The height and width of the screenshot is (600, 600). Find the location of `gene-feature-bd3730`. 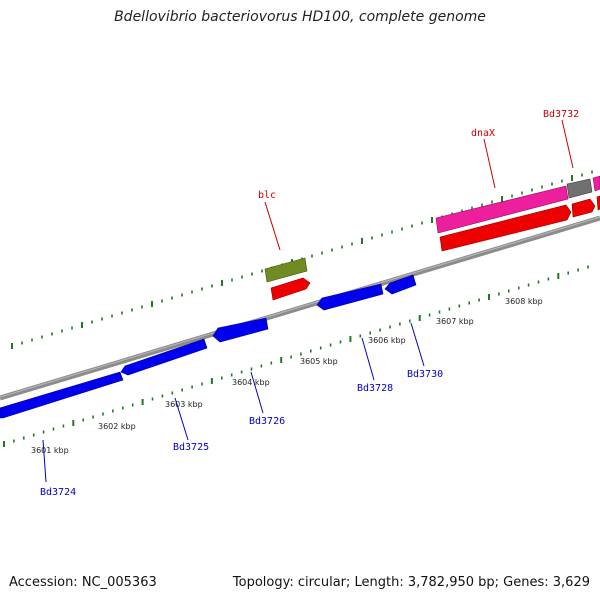

gene-feature-bd3730 is located at coordinates (400, 284).